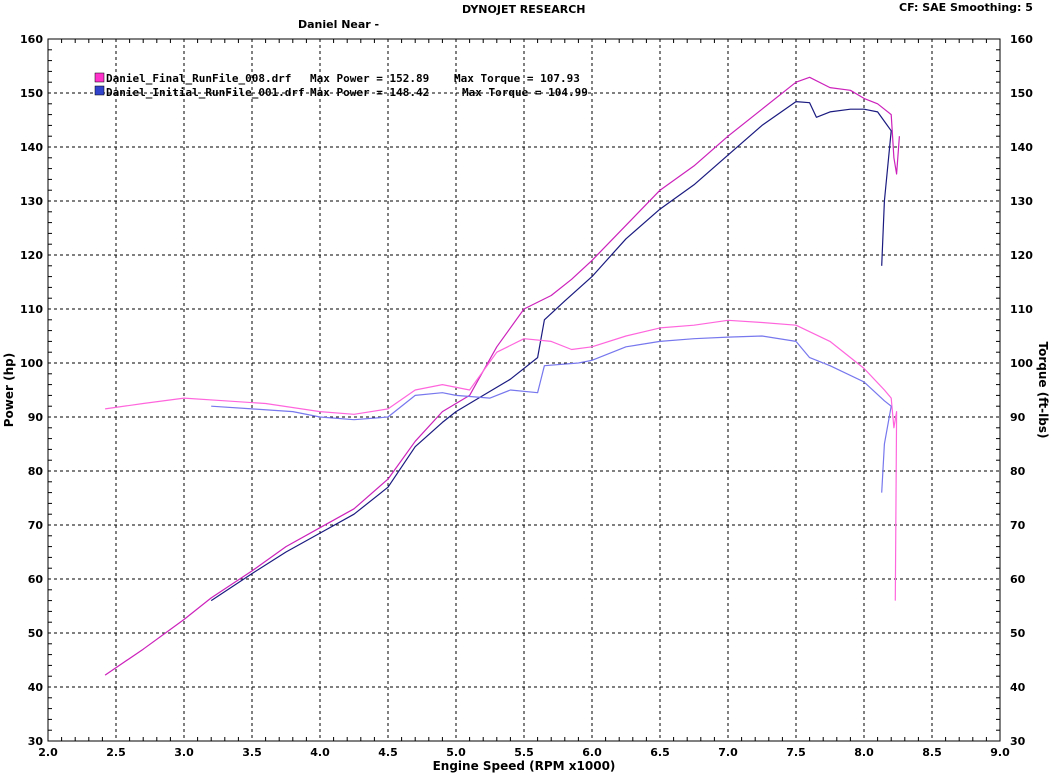  What do you see at coordinates (1021, 147) in the screenshot?
I see `y2-tick-label: 140` at bounding box center [1021, 147].